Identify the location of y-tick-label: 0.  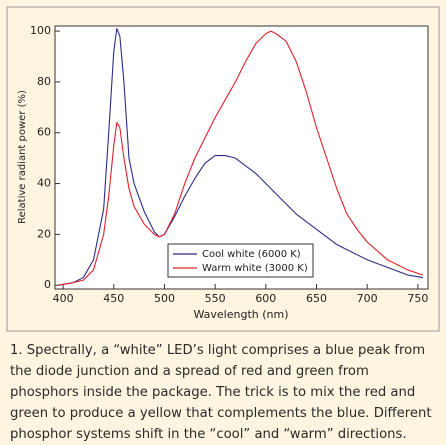
(47, 284).